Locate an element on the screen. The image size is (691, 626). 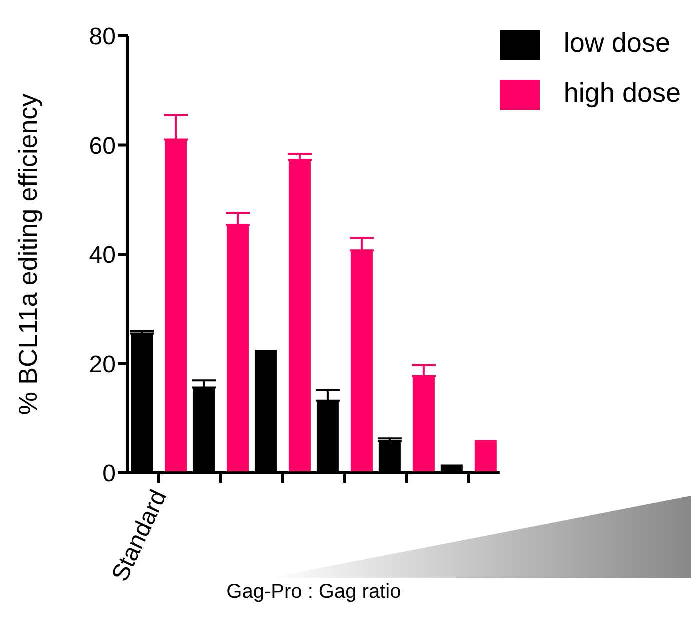
y-tick-label: 40 is located at coordinates (102, 256).